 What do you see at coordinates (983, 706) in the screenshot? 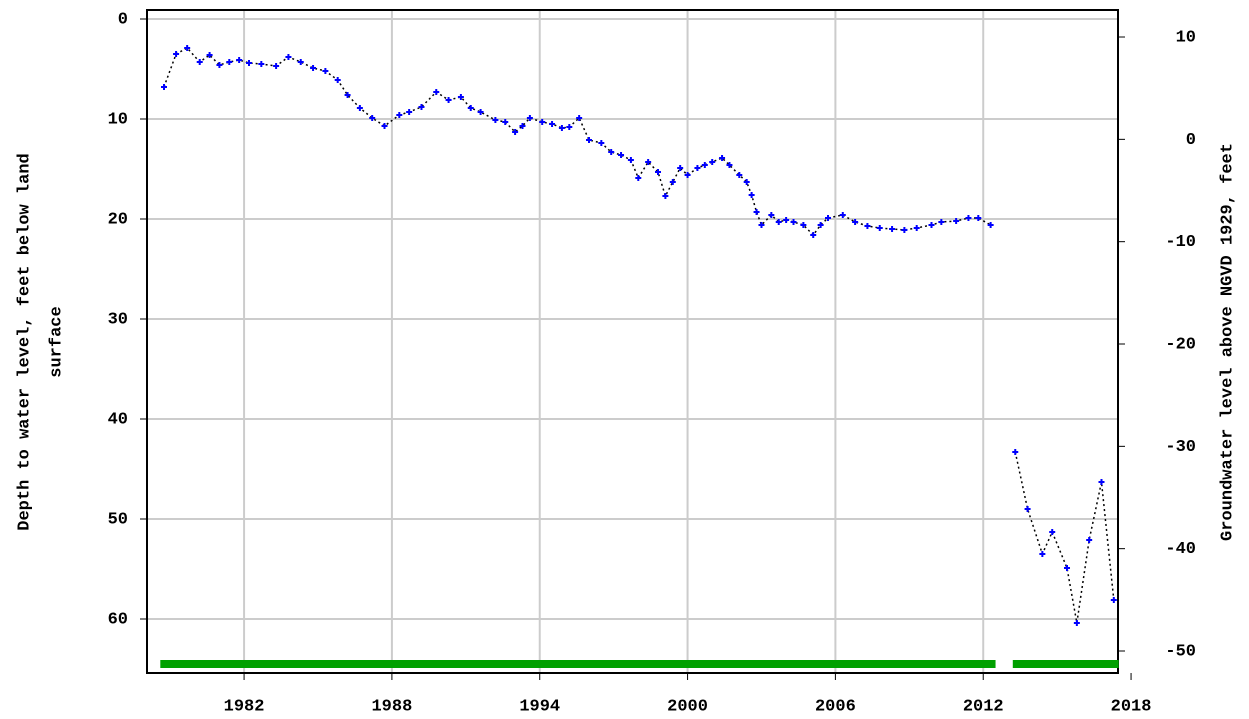
I see `x-tick-label: 2012` at bounding box center [983, 706].